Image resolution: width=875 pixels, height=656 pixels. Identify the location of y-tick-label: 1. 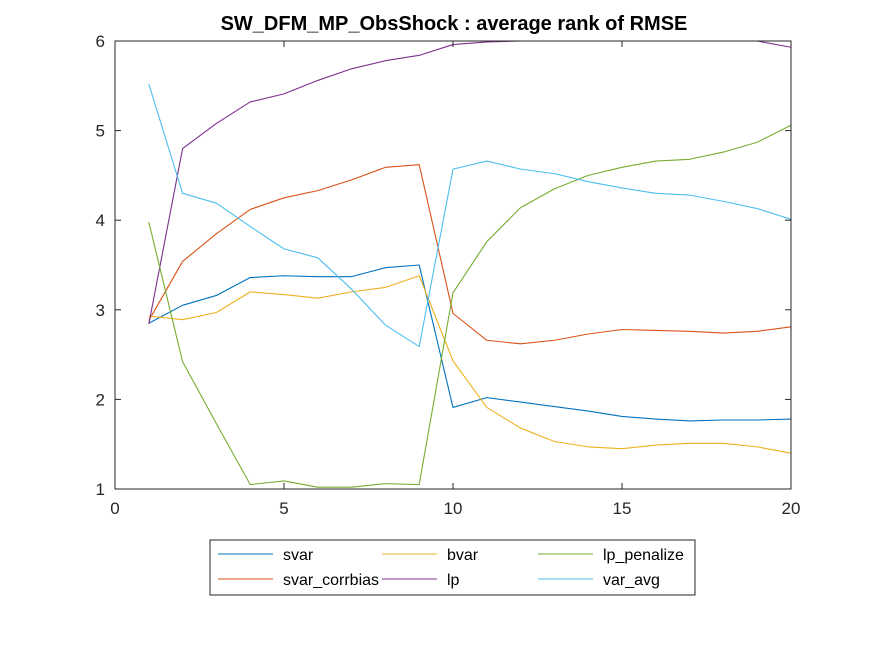
(100, 489).